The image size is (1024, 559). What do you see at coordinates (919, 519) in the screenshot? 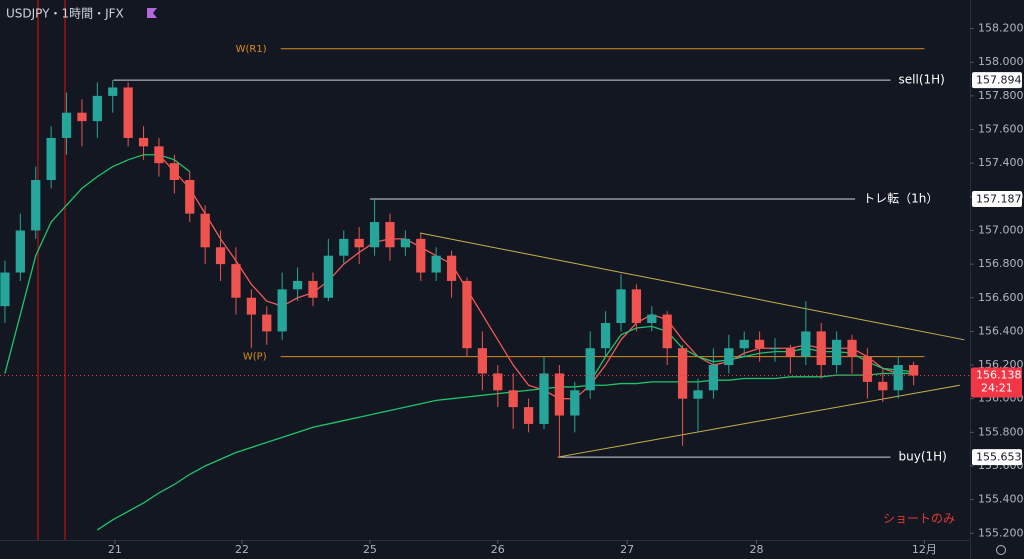
I see `annotation: ショートのみ` at bounding box center [919, 519].